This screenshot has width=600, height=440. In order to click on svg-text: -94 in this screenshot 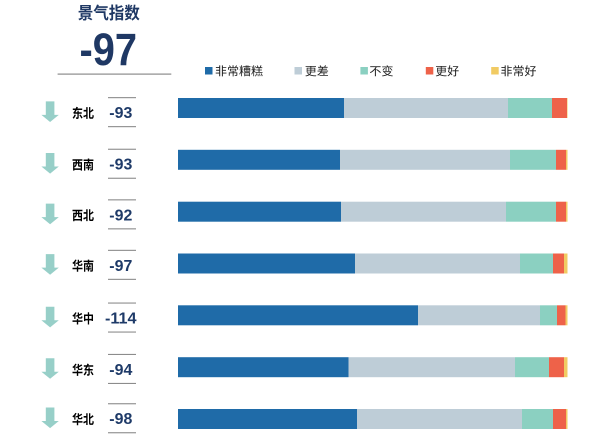, I will do `click(120, 370)`.